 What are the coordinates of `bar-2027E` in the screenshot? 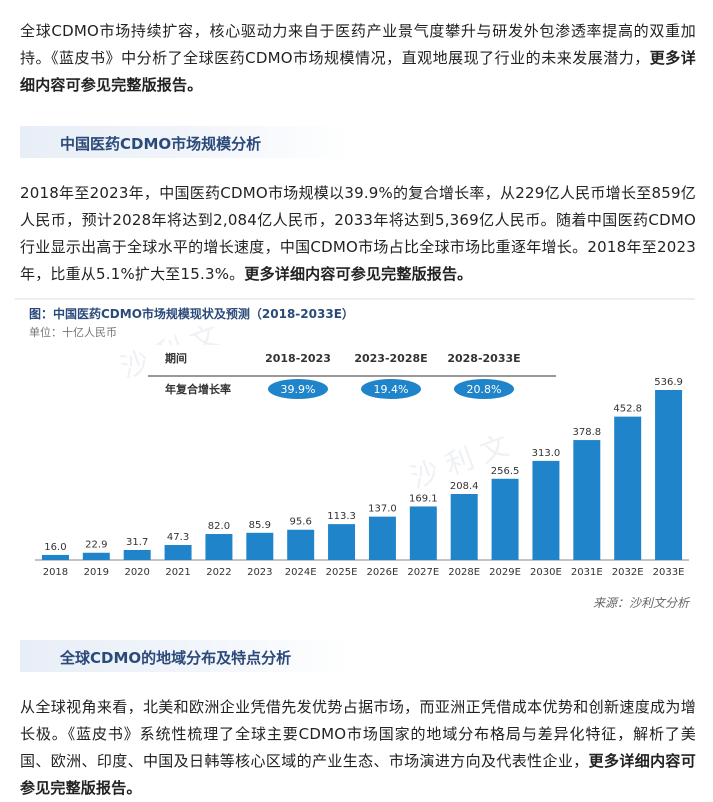 It's located at (423, 533).